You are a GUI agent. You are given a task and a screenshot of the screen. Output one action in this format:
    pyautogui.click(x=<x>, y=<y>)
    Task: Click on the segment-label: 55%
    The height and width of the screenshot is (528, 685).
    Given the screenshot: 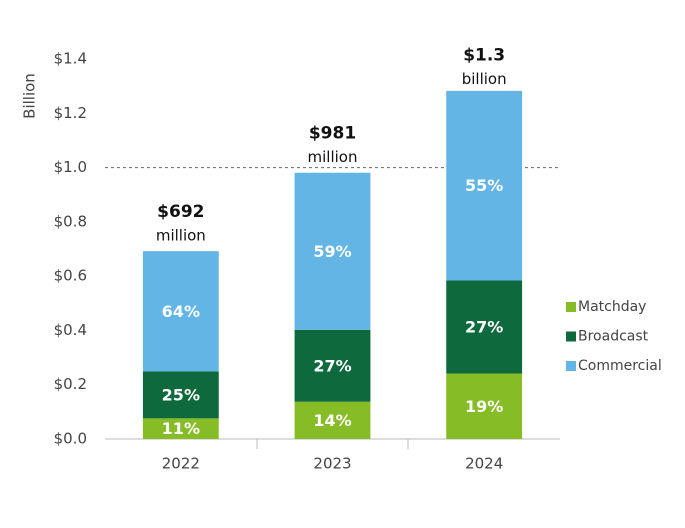 What is the action you would take?
    pyautogui.click(x=484, y=185)
    